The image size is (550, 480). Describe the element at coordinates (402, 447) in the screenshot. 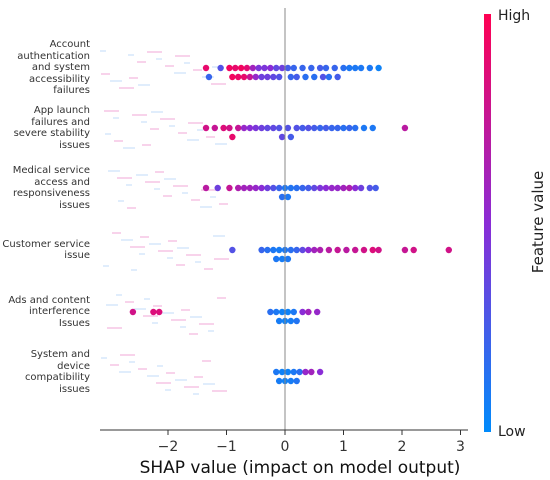

I see `x-tick-label: 2` at that location.